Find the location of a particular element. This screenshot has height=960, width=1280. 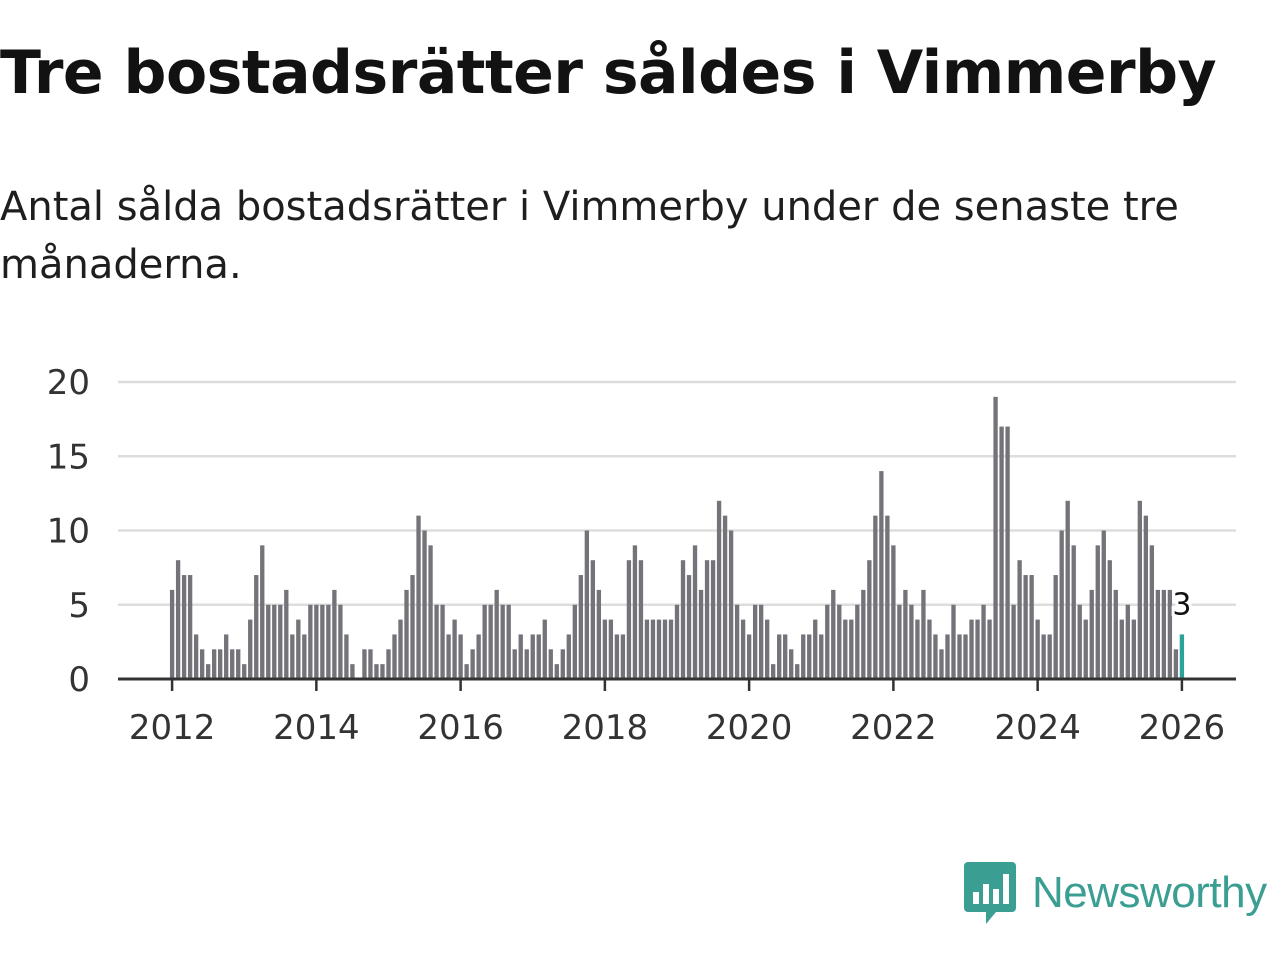

x-tick-label-2012: 2012 is located at coordinates (172, 728).